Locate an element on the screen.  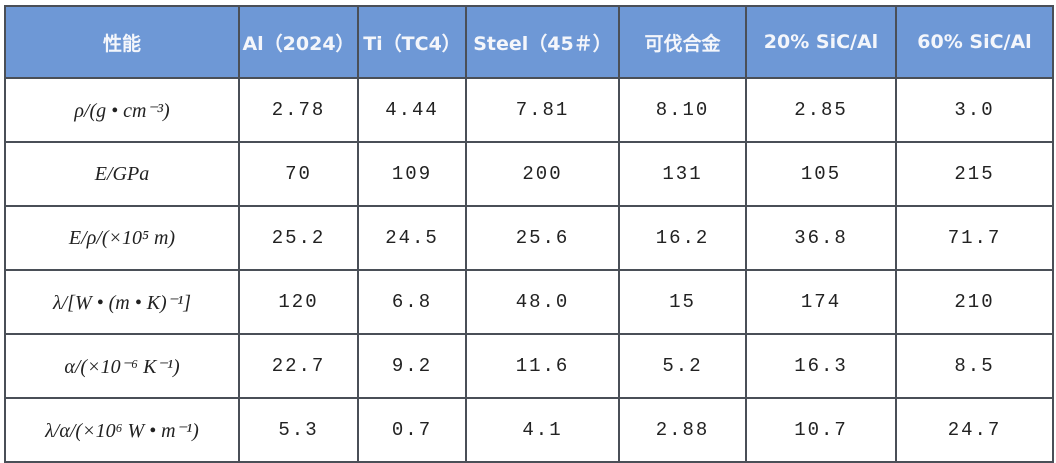
header-cell: 20% SiC/Al is located at coordinates (821, 42).